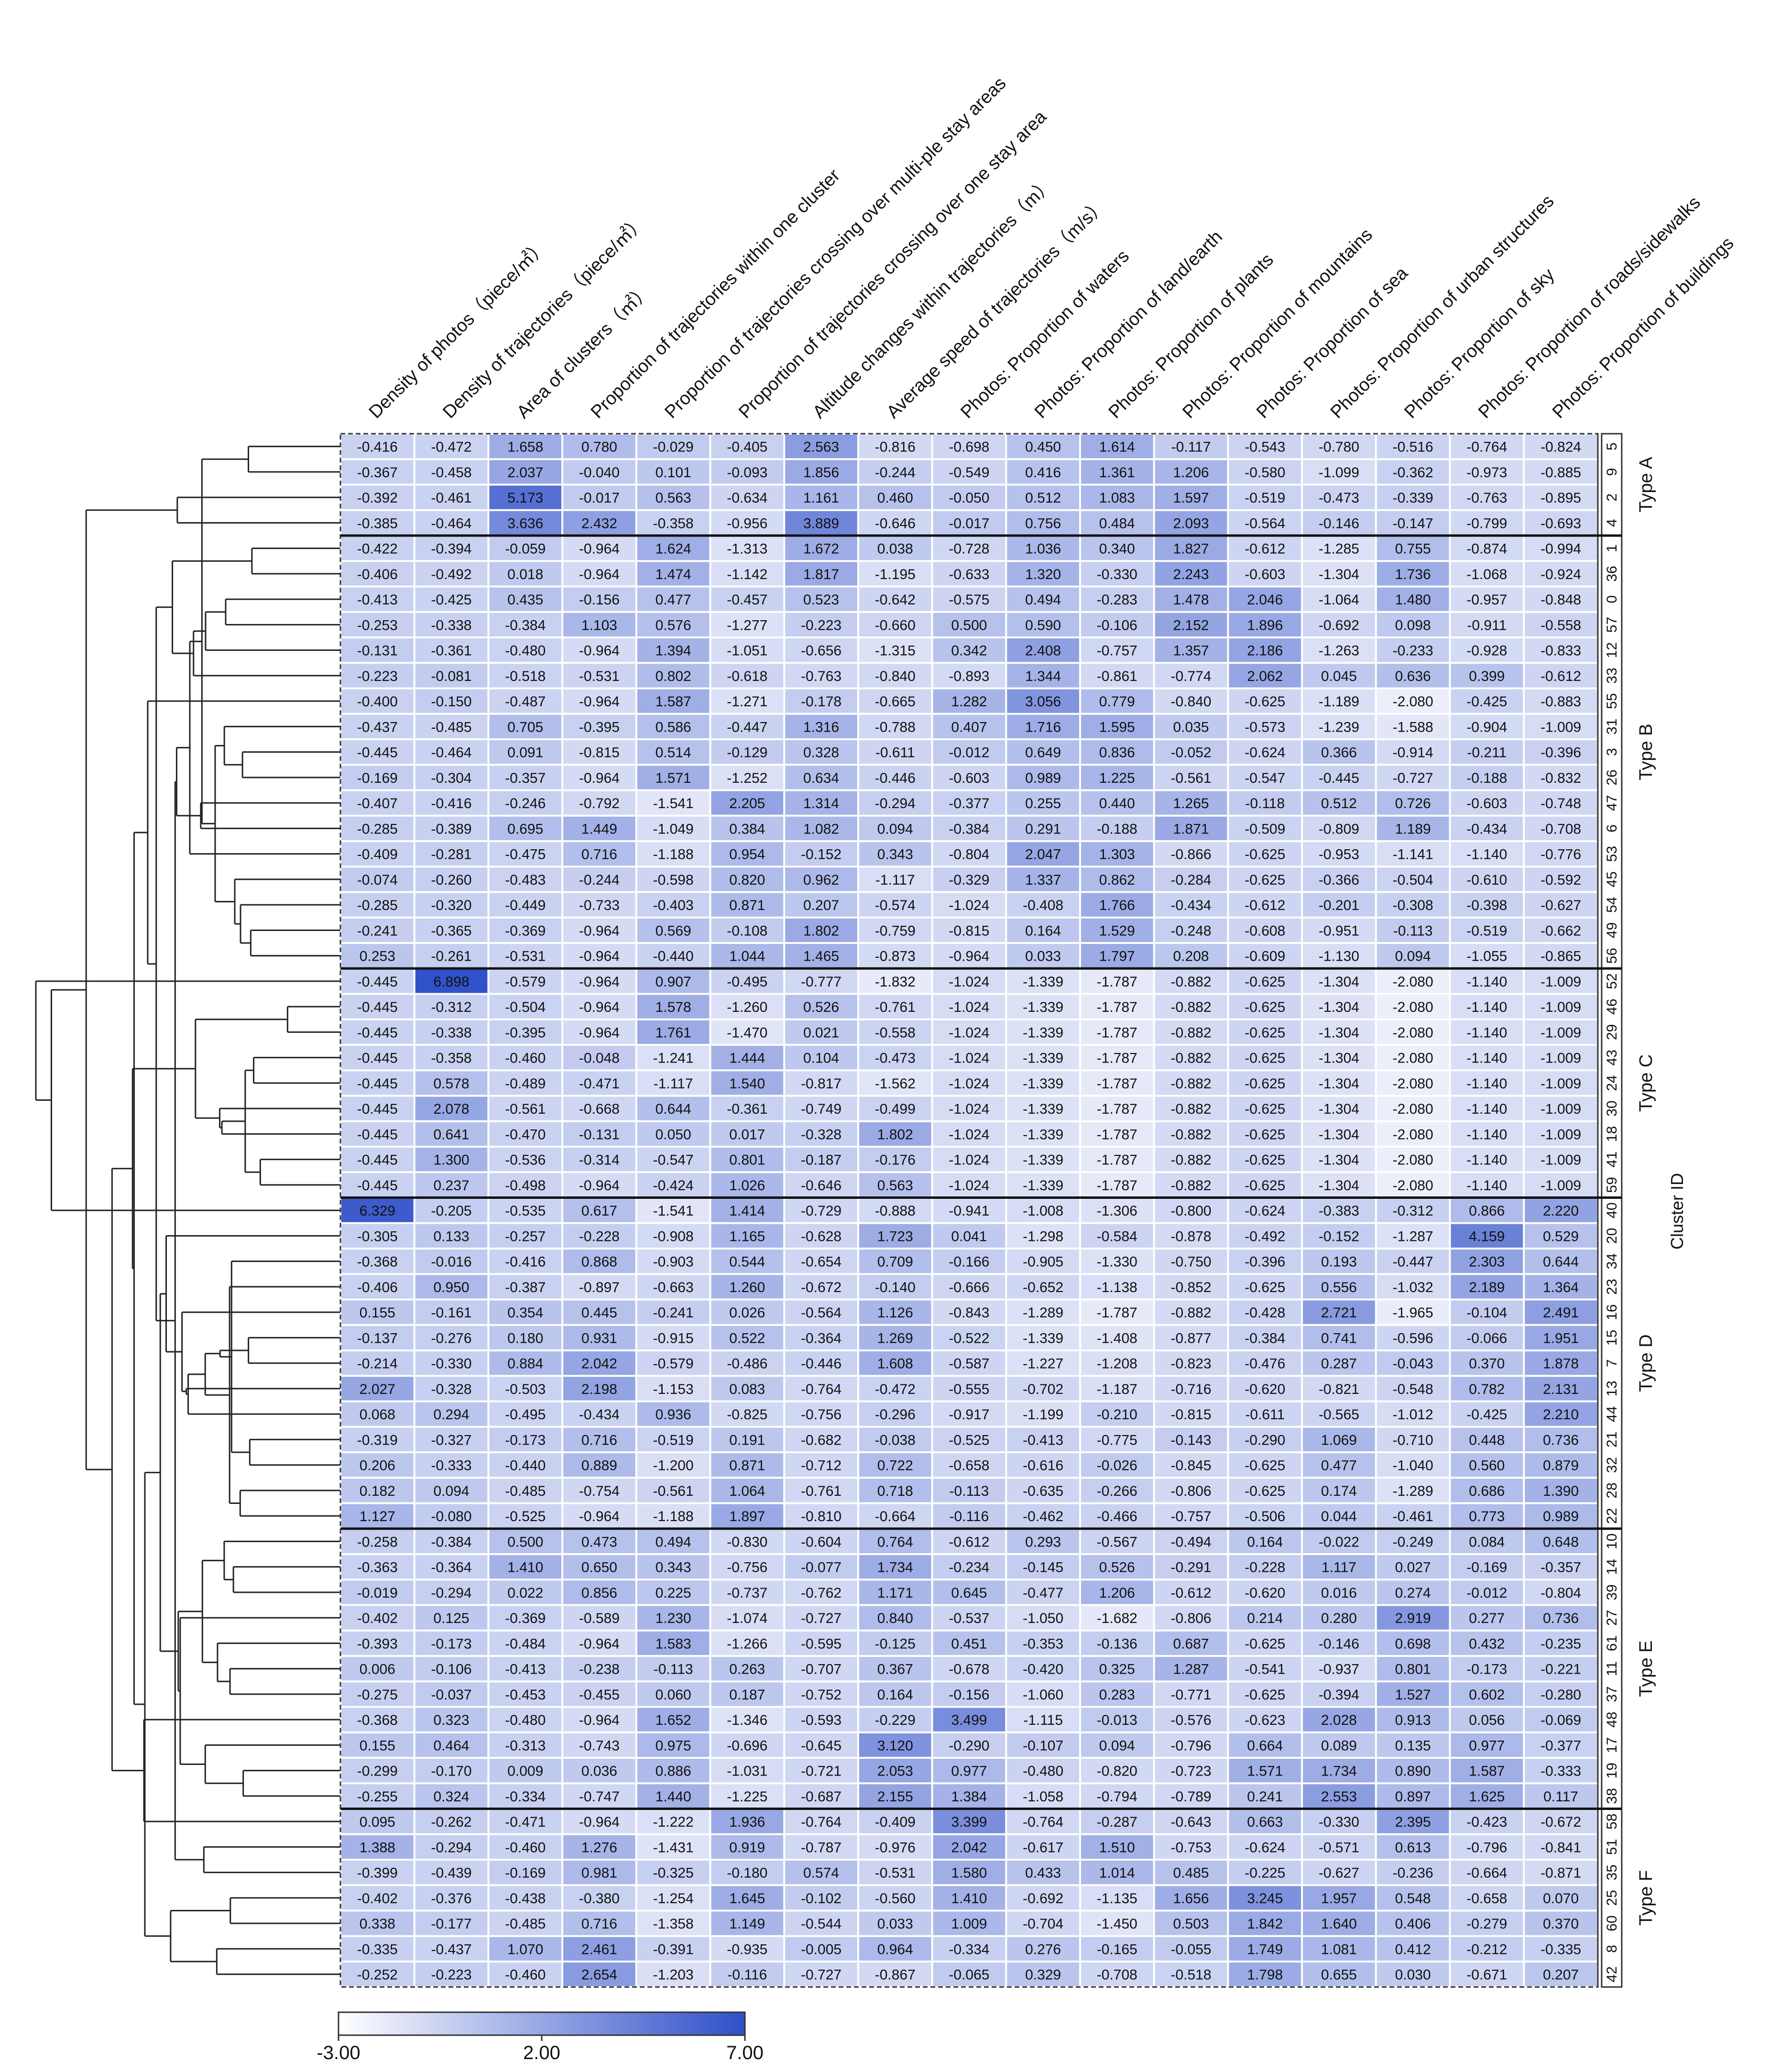 The height and width of the screenshot is (2072, 1770). What do you see at coordinates (1043, 1873) in the screenshot?
I see `cell-value: 0.433` at bounding box center [1043, 1873].